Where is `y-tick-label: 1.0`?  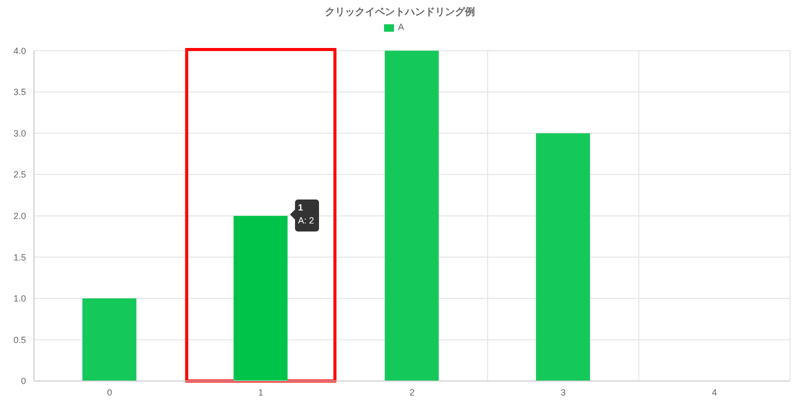 y-tick-label: 1.0 is located at coordinates (19, 299).